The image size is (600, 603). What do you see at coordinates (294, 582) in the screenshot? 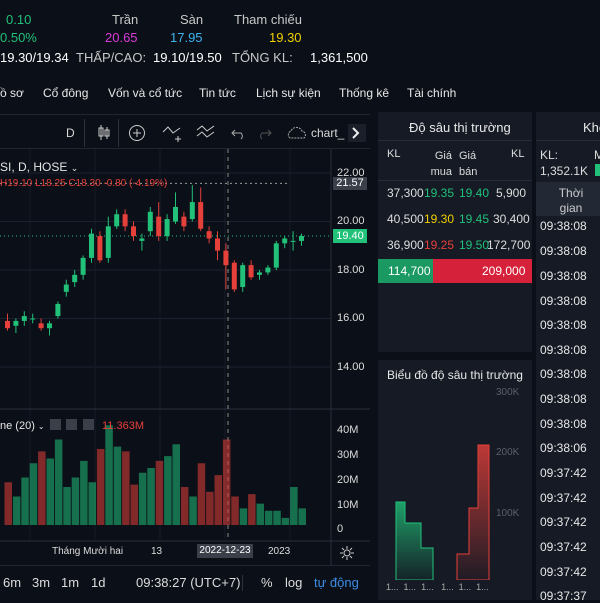
I see `log-toggle: log` at bounding box center [294, 582].